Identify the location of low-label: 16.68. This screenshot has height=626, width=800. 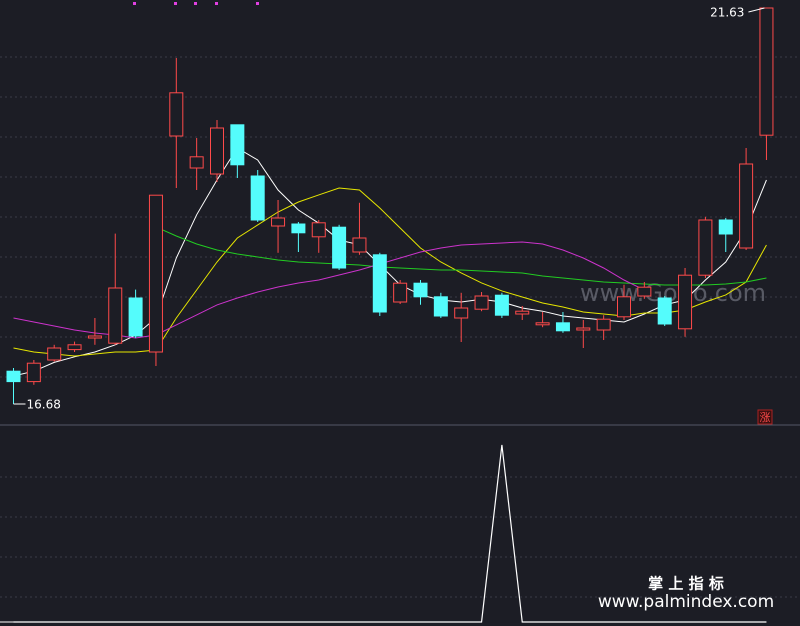
(44, 405).